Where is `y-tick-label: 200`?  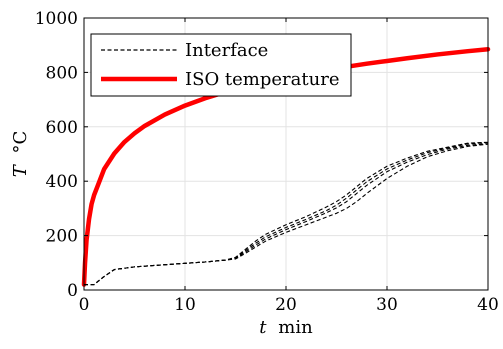 y-tick-label: 200 is located at coordinates (62, 237).